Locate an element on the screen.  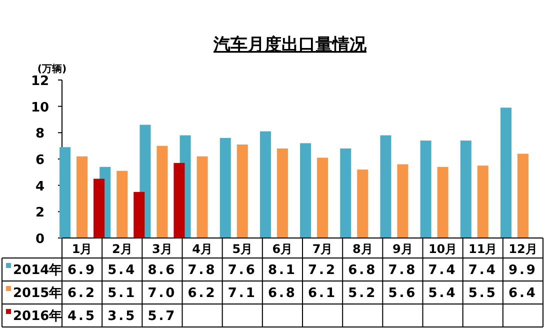
chart-title: 汽车月度出口量情况 is located at coordinates (290, 45).